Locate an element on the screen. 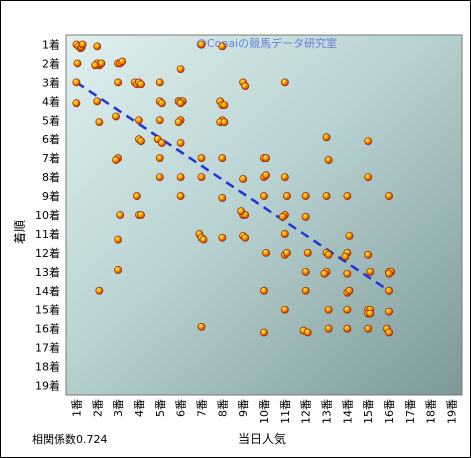  x-tick-label: 4番 is located at coordinates (139, 408).